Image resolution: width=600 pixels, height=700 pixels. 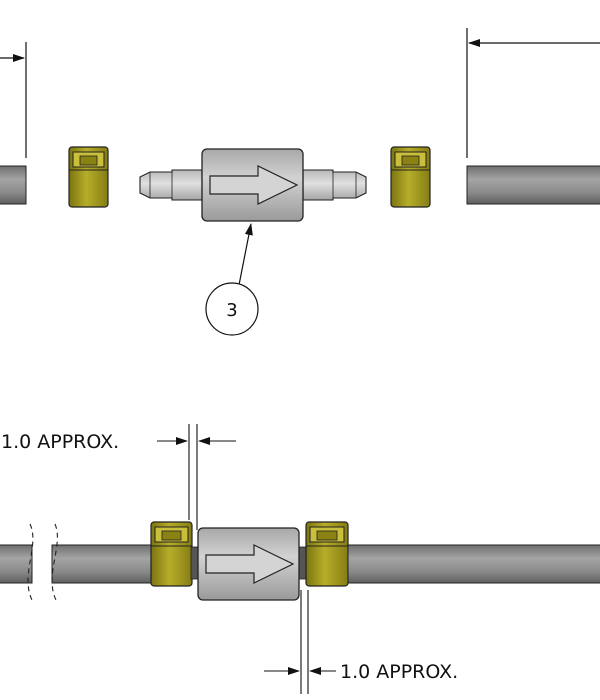 What do you see at coordinates (533, 93) in the screenshot?
I see `dimension-top-right` at bounding box center [533, 93].